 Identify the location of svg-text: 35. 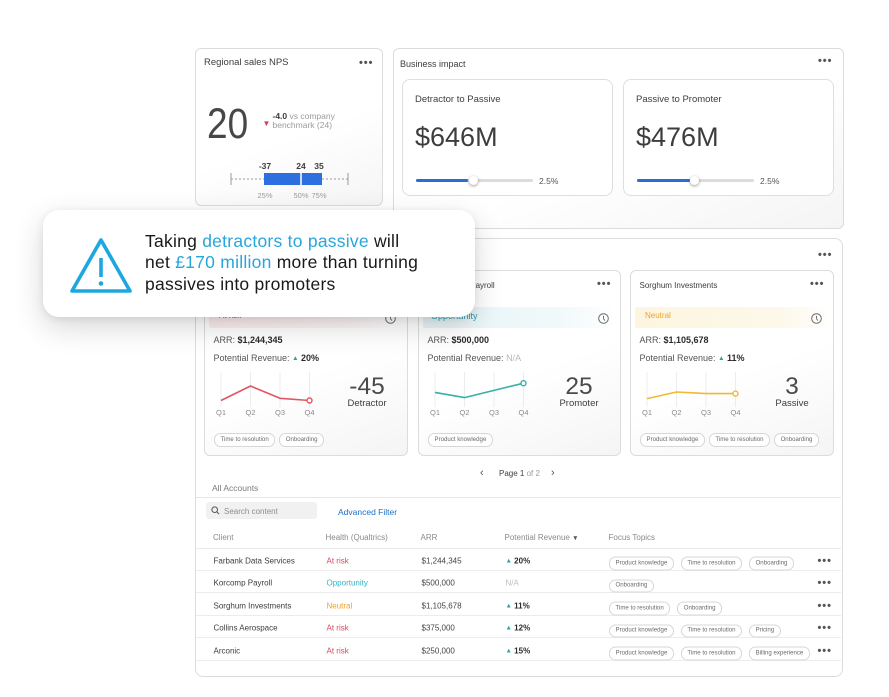
(319, 166).